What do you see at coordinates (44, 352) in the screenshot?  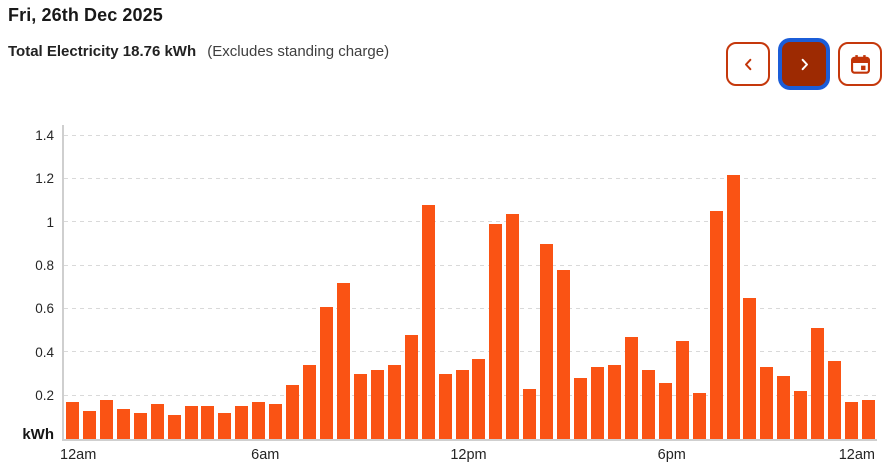 I see `y-tick-label: 0.4` at bounding box center [44, 352].